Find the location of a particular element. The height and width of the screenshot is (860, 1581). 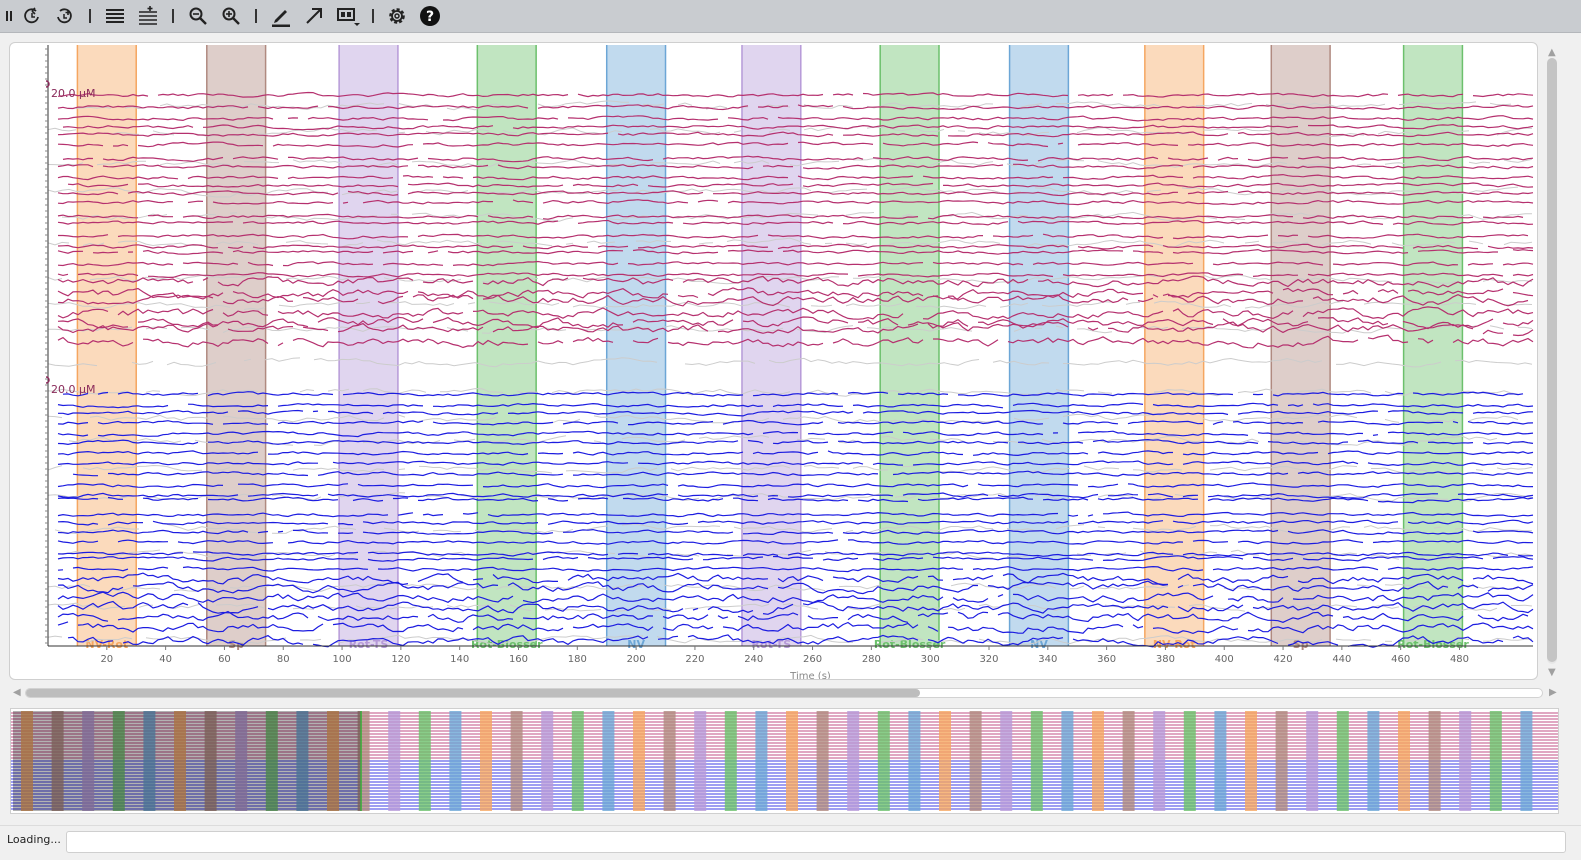

horizontal-scrollbar: ◀ ▶ is located at coordinates (787, 693).